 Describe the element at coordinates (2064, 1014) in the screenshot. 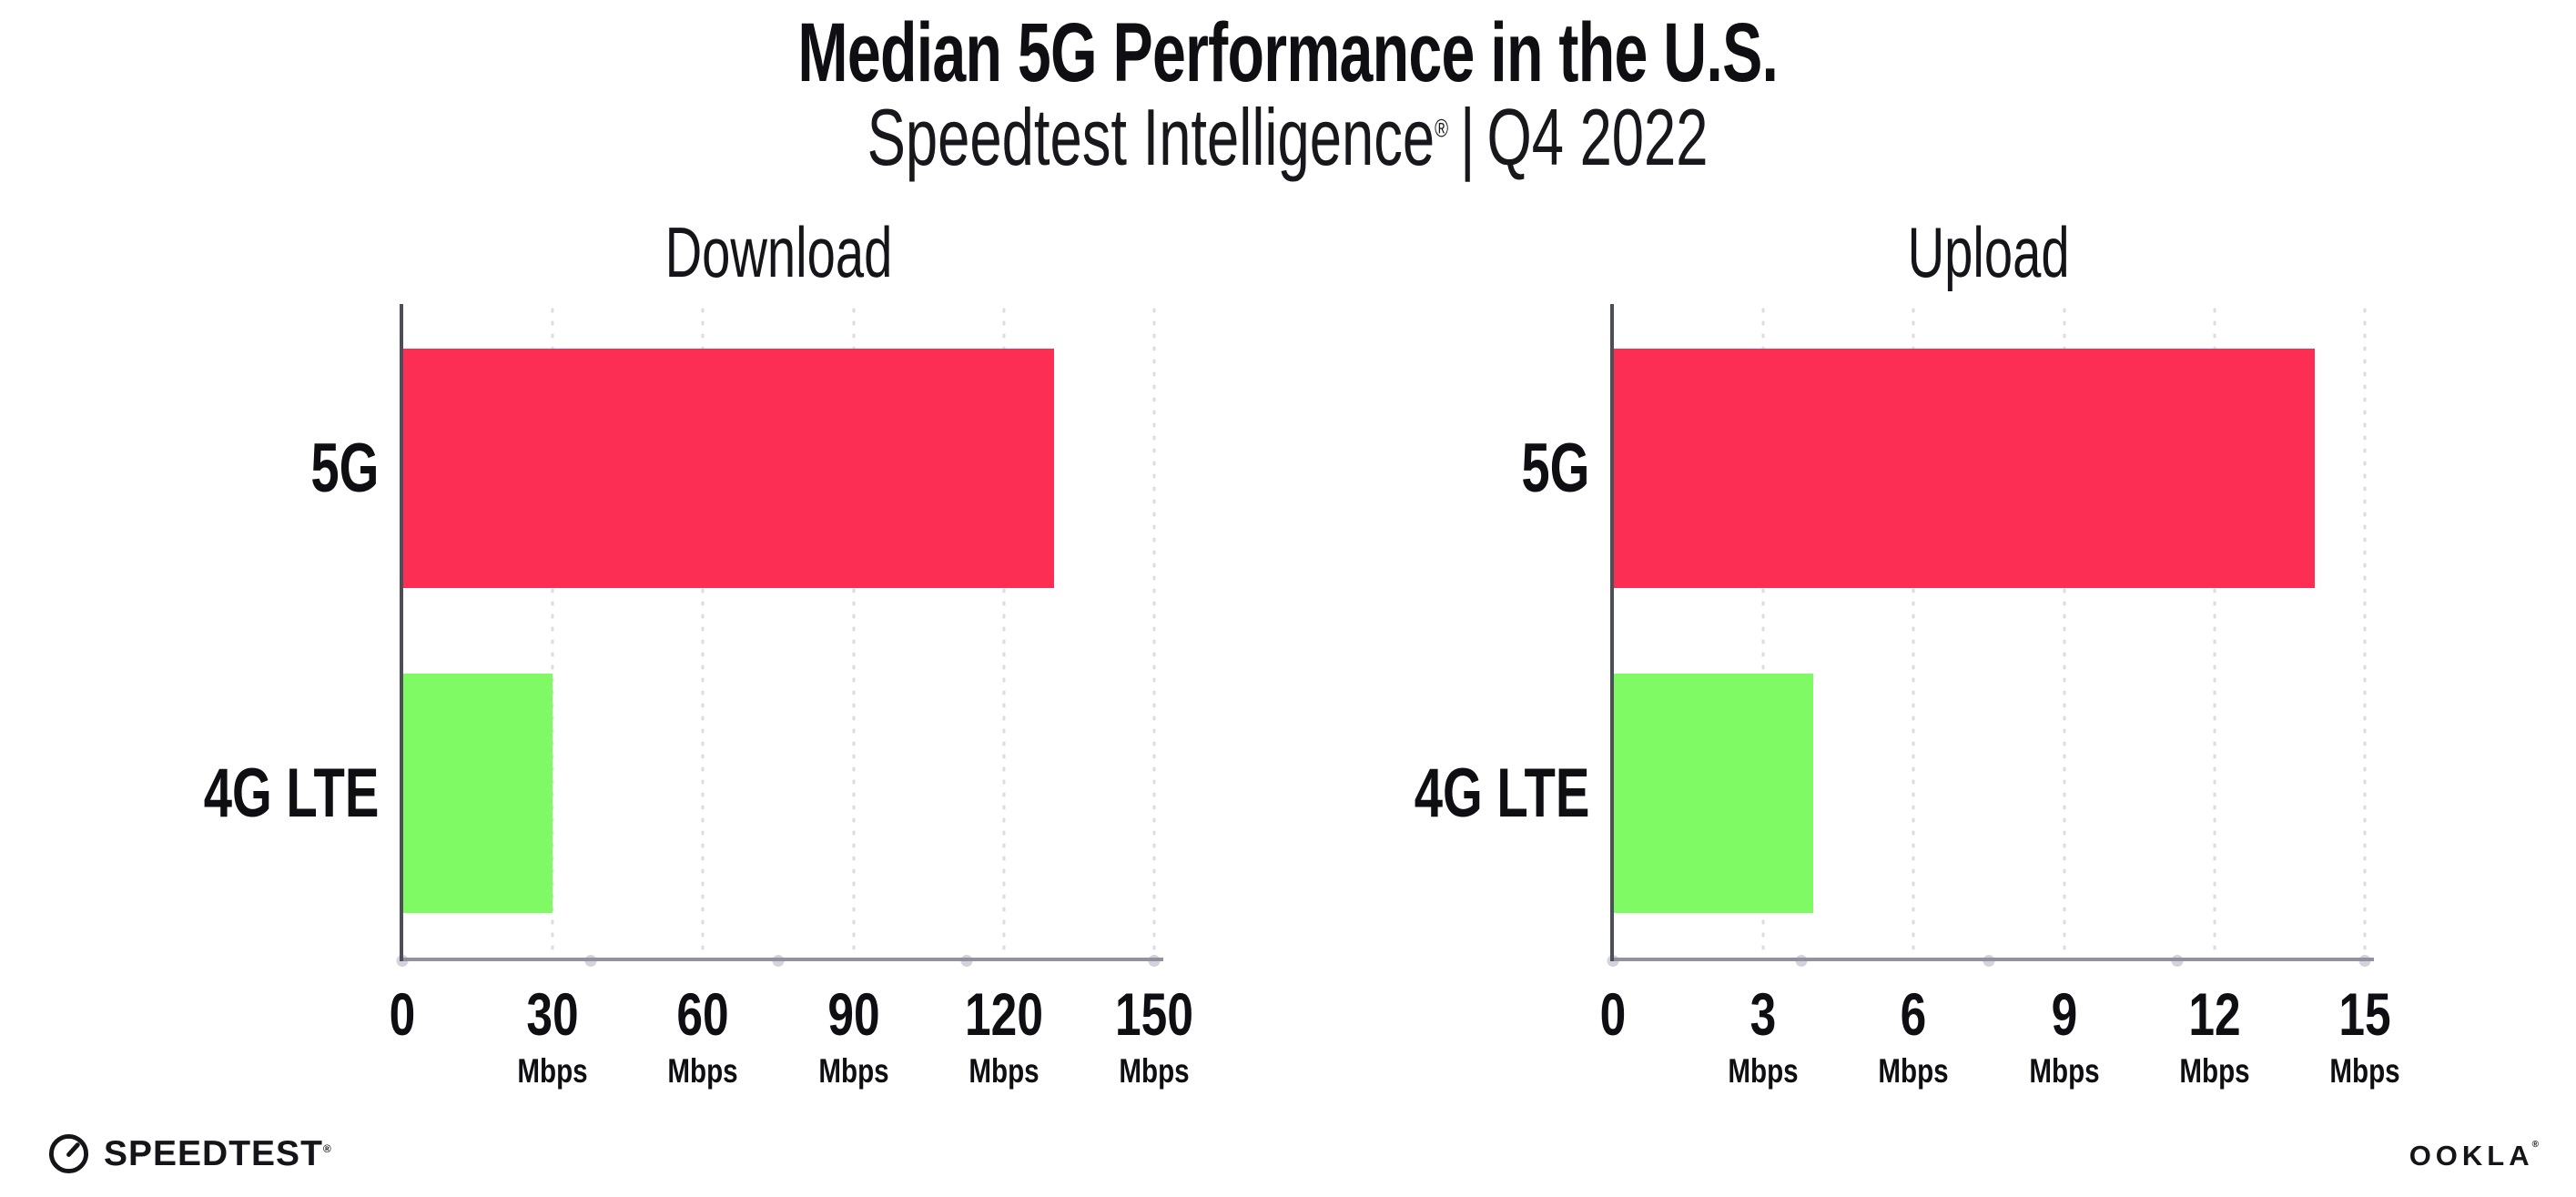

I see `x-tick-value: 9` at that location.